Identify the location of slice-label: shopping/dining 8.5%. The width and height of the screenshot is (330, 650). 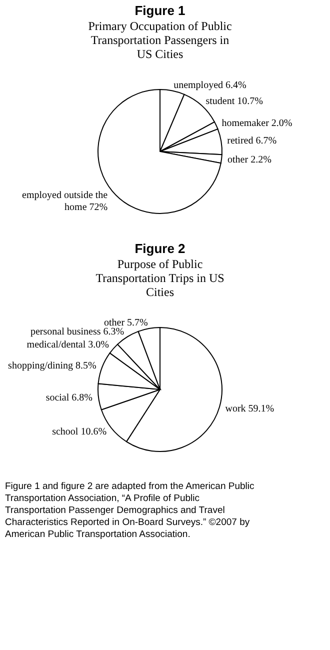
(52, 366).